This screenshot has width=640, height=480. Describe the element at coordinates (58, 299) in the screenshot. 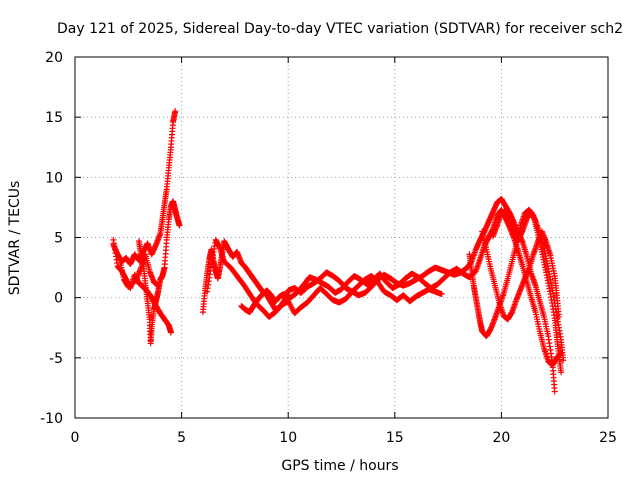

I see `y-tick-label: 0` at that location.